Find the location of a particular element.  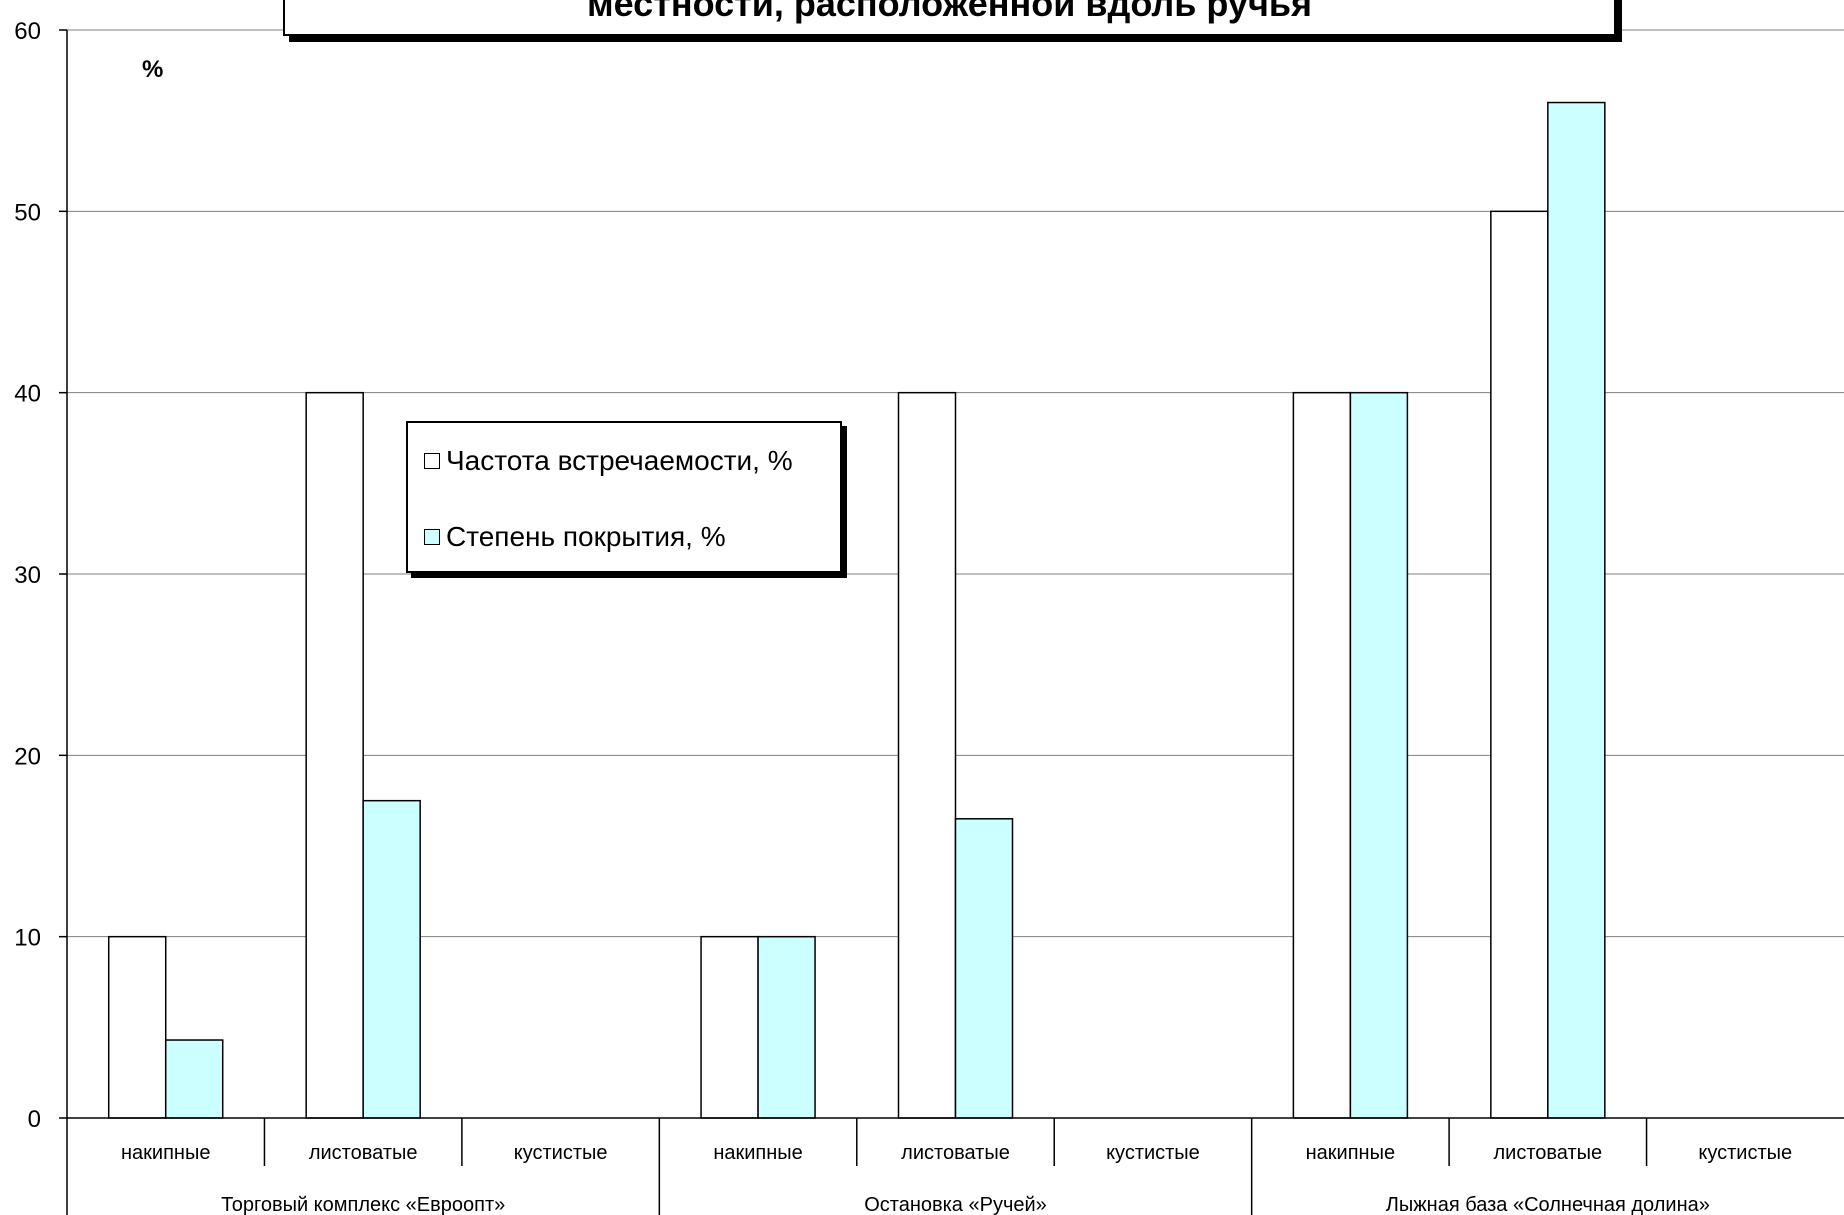

legend-item-coverage: Степень покрытия, % is located at coordinates (575, 537).